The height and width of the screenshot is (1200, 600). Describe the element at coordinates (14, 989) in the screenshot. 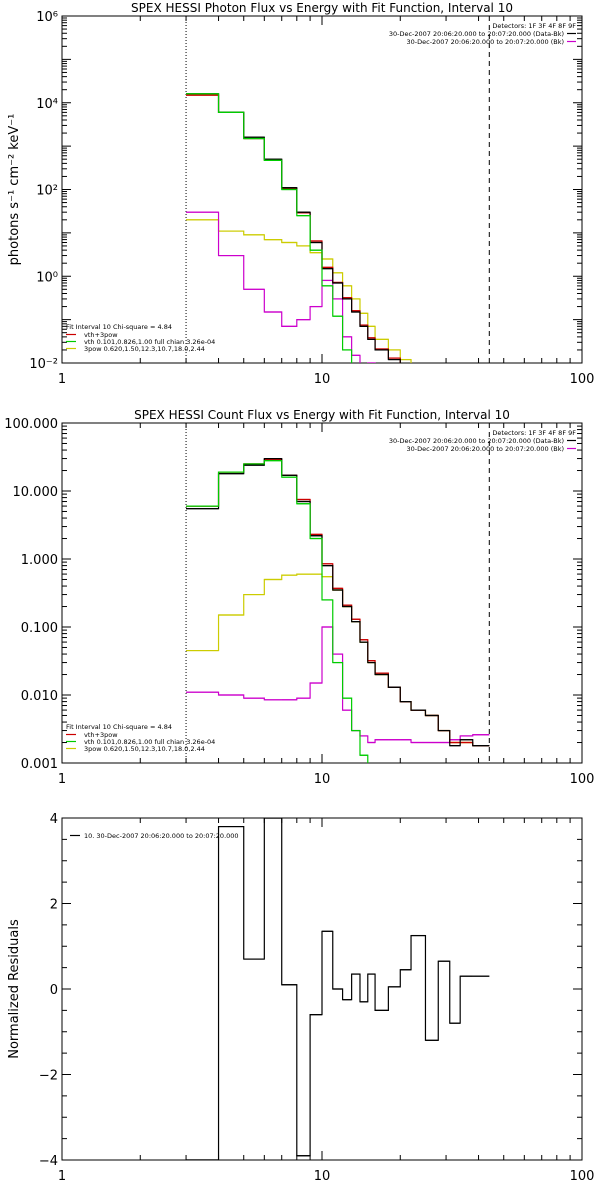

I see `y-axis-label: Normalized Residuals` at that location.